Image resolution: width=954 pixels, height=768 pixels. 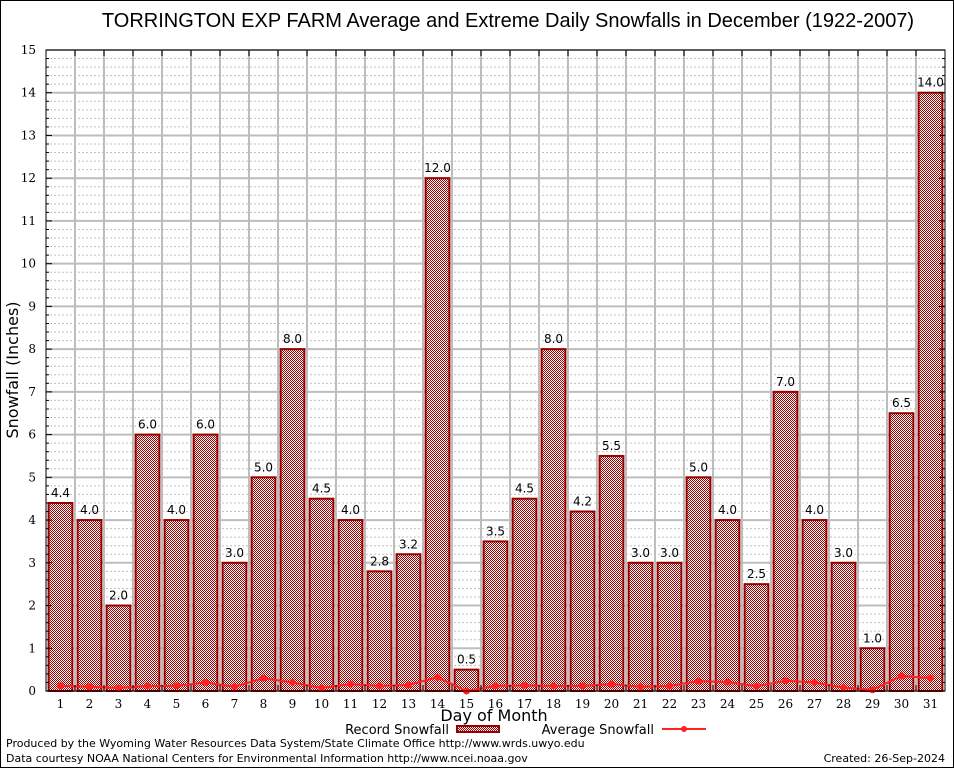 What do you see at coordinates (32, 606) in the screenshot?
I see `y-tick-label: 2` at bounding box center [32, 606].